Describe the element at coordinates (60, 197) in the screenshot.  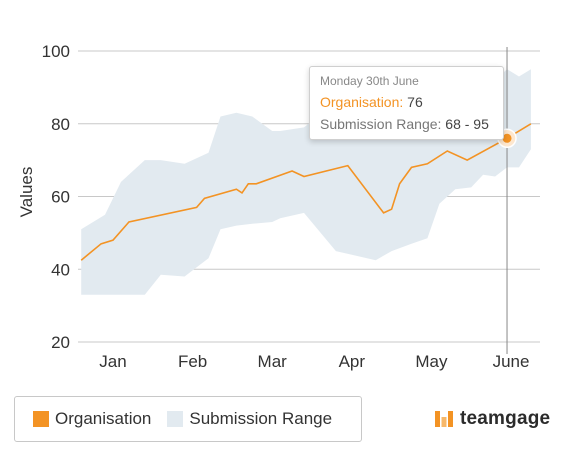
I see `y-tick-label: 60` at that location.